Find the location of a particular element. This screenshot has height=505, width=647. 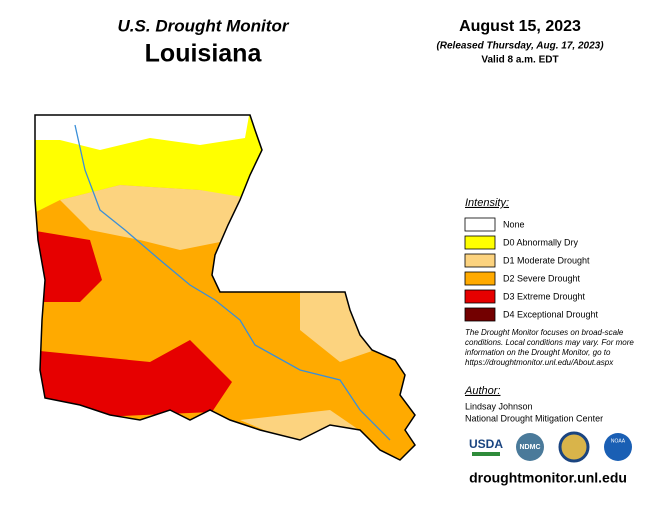

logo-ndmc-text: NDMC is located at coordinates (530, 447).